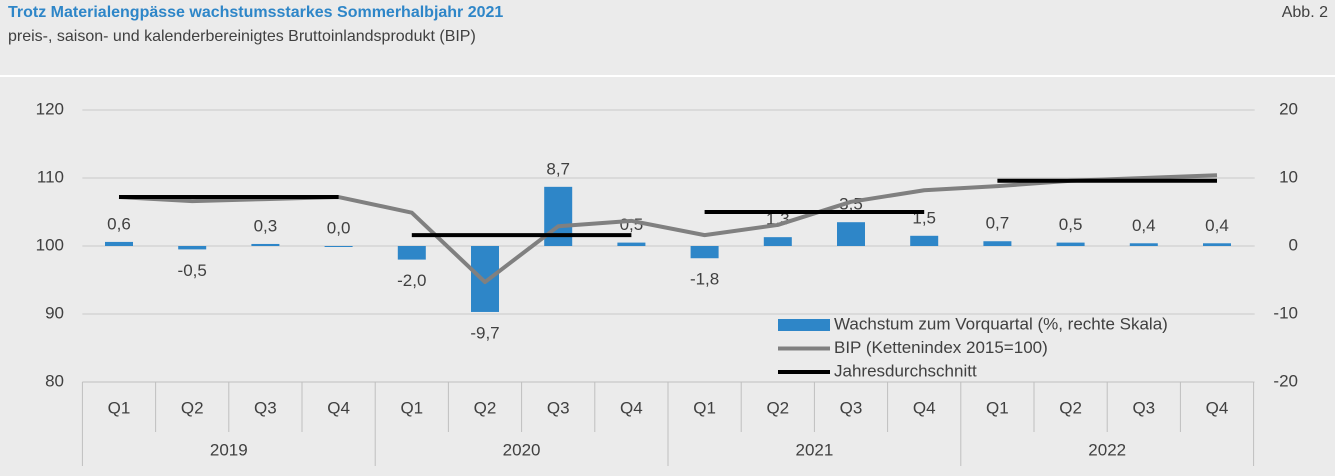 The height and width of the screenshot is (476, 1335). Describe the element at coordinates (905, 370) in the screenshot. I see `legend-label: Jahresdurchschnitt` at that location.